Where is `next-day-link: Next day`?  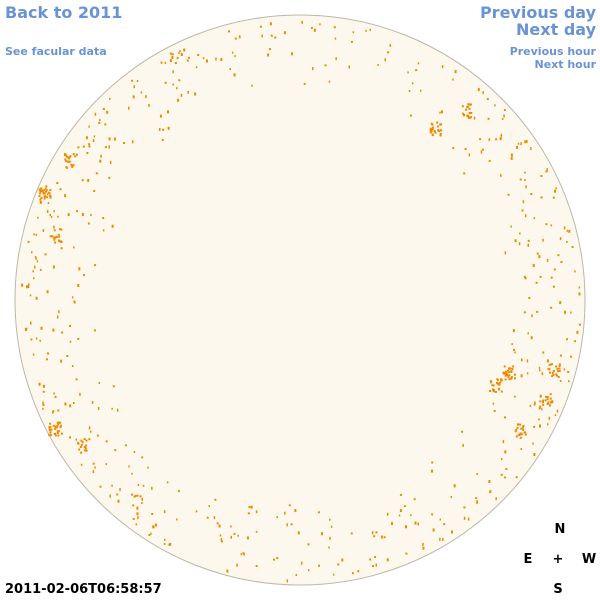
next-day-link: Next day is located at coordinates (556, 29).